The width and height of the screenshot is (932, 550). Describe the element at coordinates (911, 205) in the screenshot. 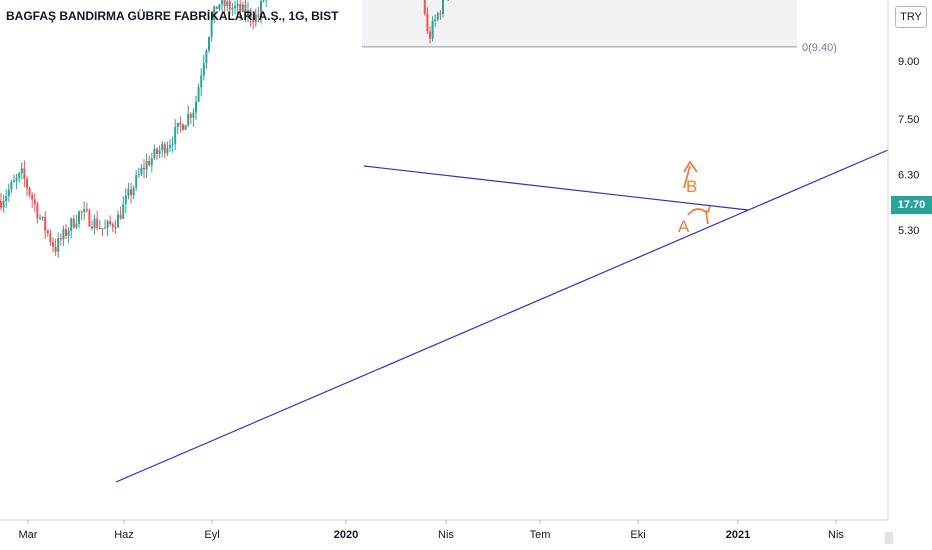

I see `last-price-tag: 17.70` at that location.